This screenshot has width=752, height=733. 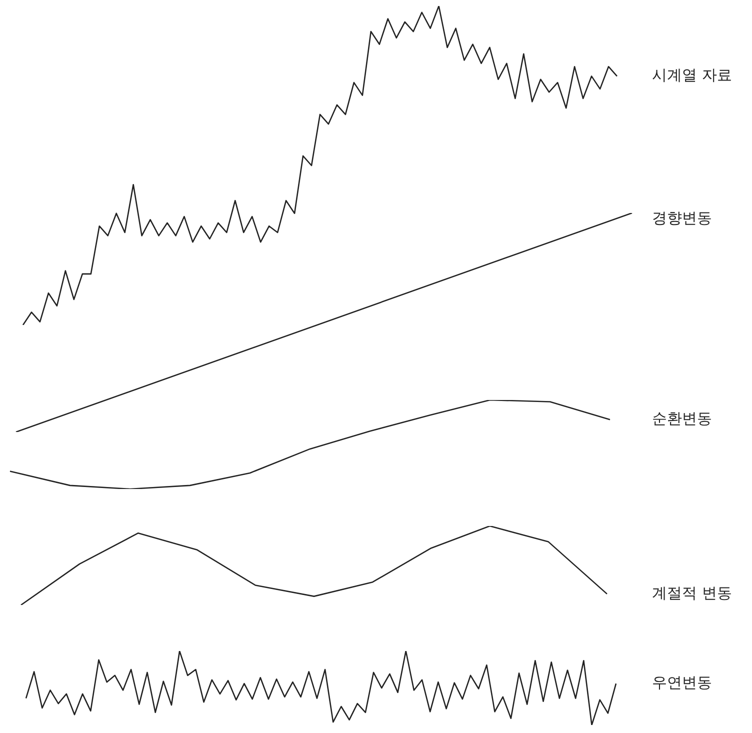 What do you see at coordinates (692, 75) in the screenshot?
I see `text: 시계열 자료` at bounding box center [692, 75].